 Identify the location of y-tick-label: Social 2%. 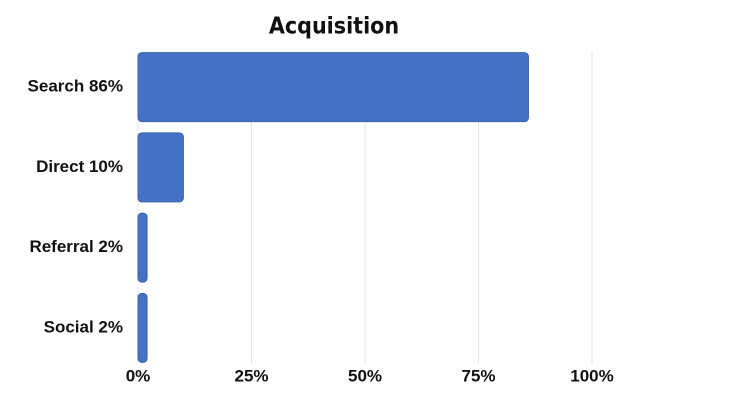
(83, 326).